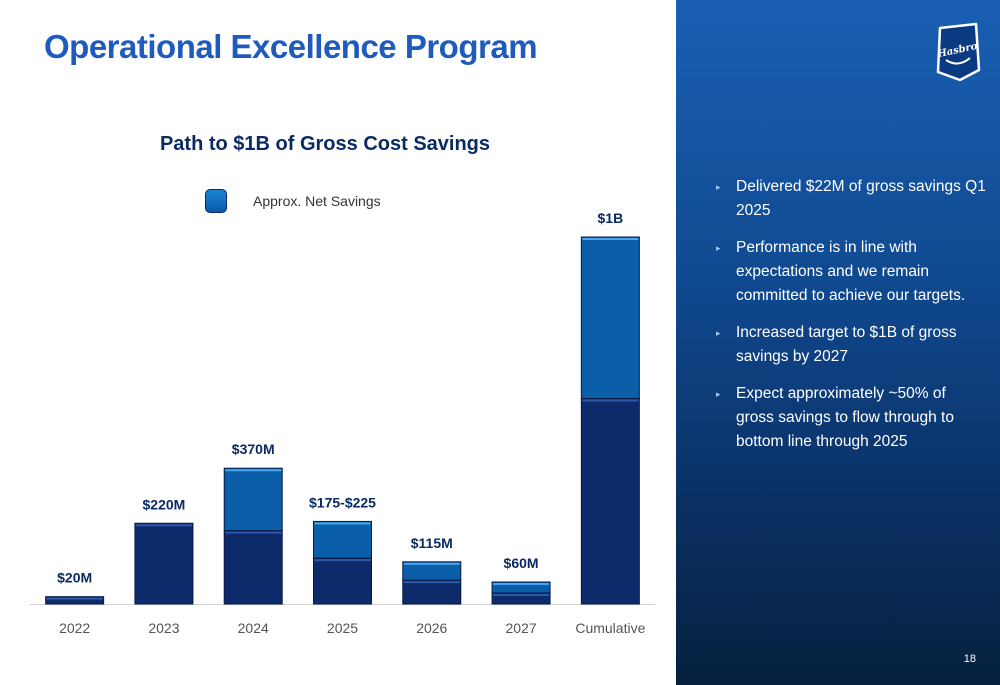 This screenshot has width=1000, height=685. What do you see at coordinates (163, 628) in the screenshot?
I see `x-tick-label: 2023` at bounding box center [163, 628].